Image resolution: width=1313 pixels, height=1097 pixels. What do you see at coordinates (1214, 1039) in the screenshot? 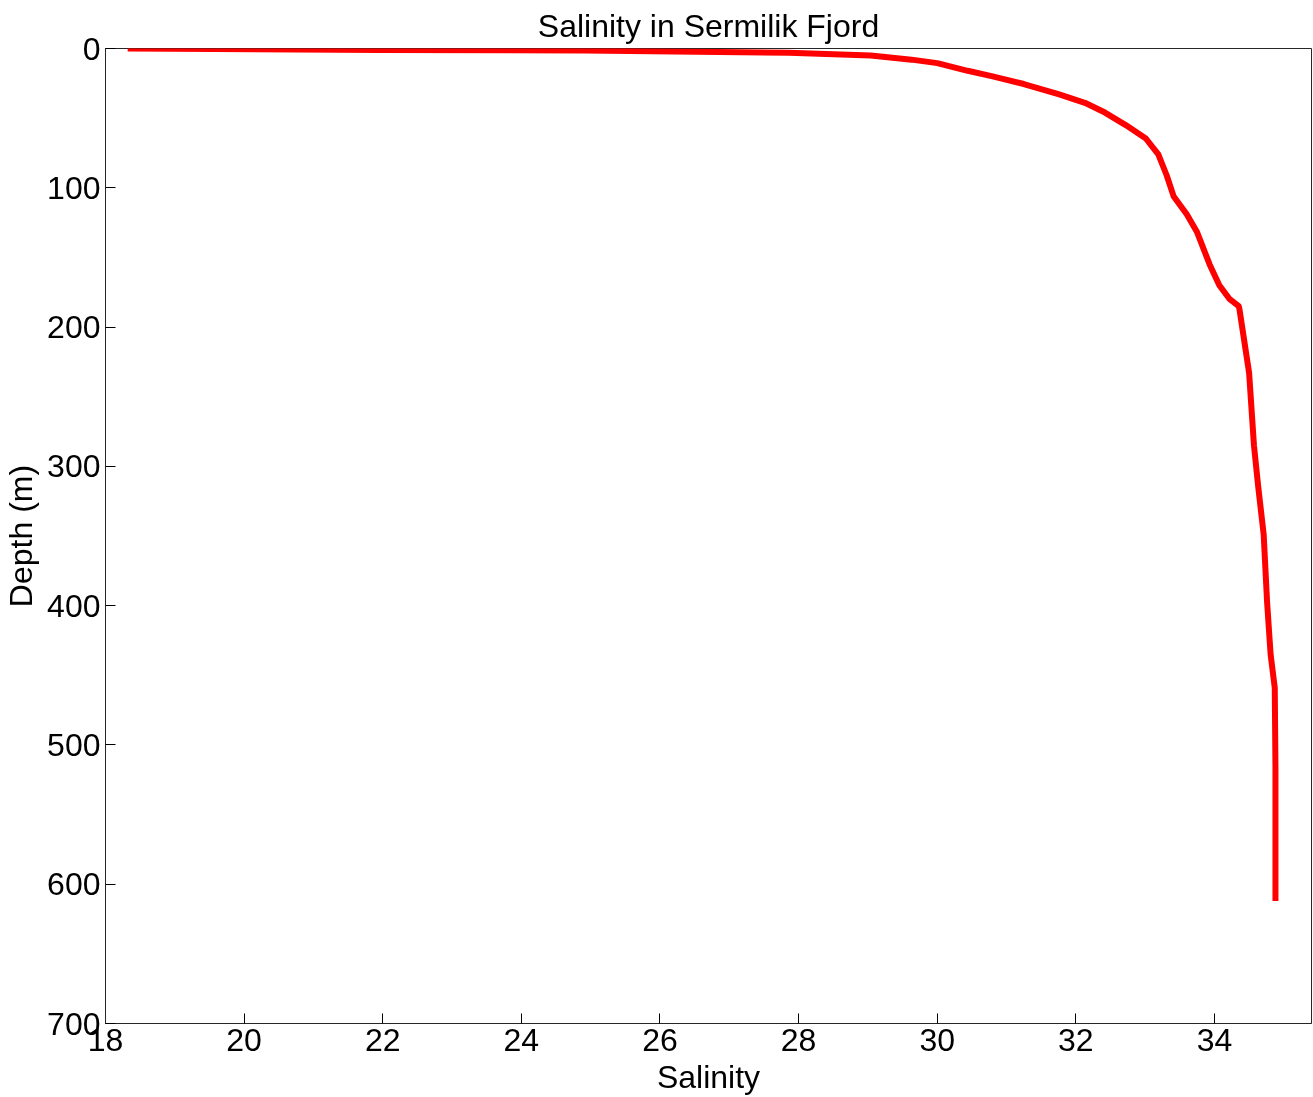
I see `x-tick-label: 34` at bounding box center [1214, 1039].